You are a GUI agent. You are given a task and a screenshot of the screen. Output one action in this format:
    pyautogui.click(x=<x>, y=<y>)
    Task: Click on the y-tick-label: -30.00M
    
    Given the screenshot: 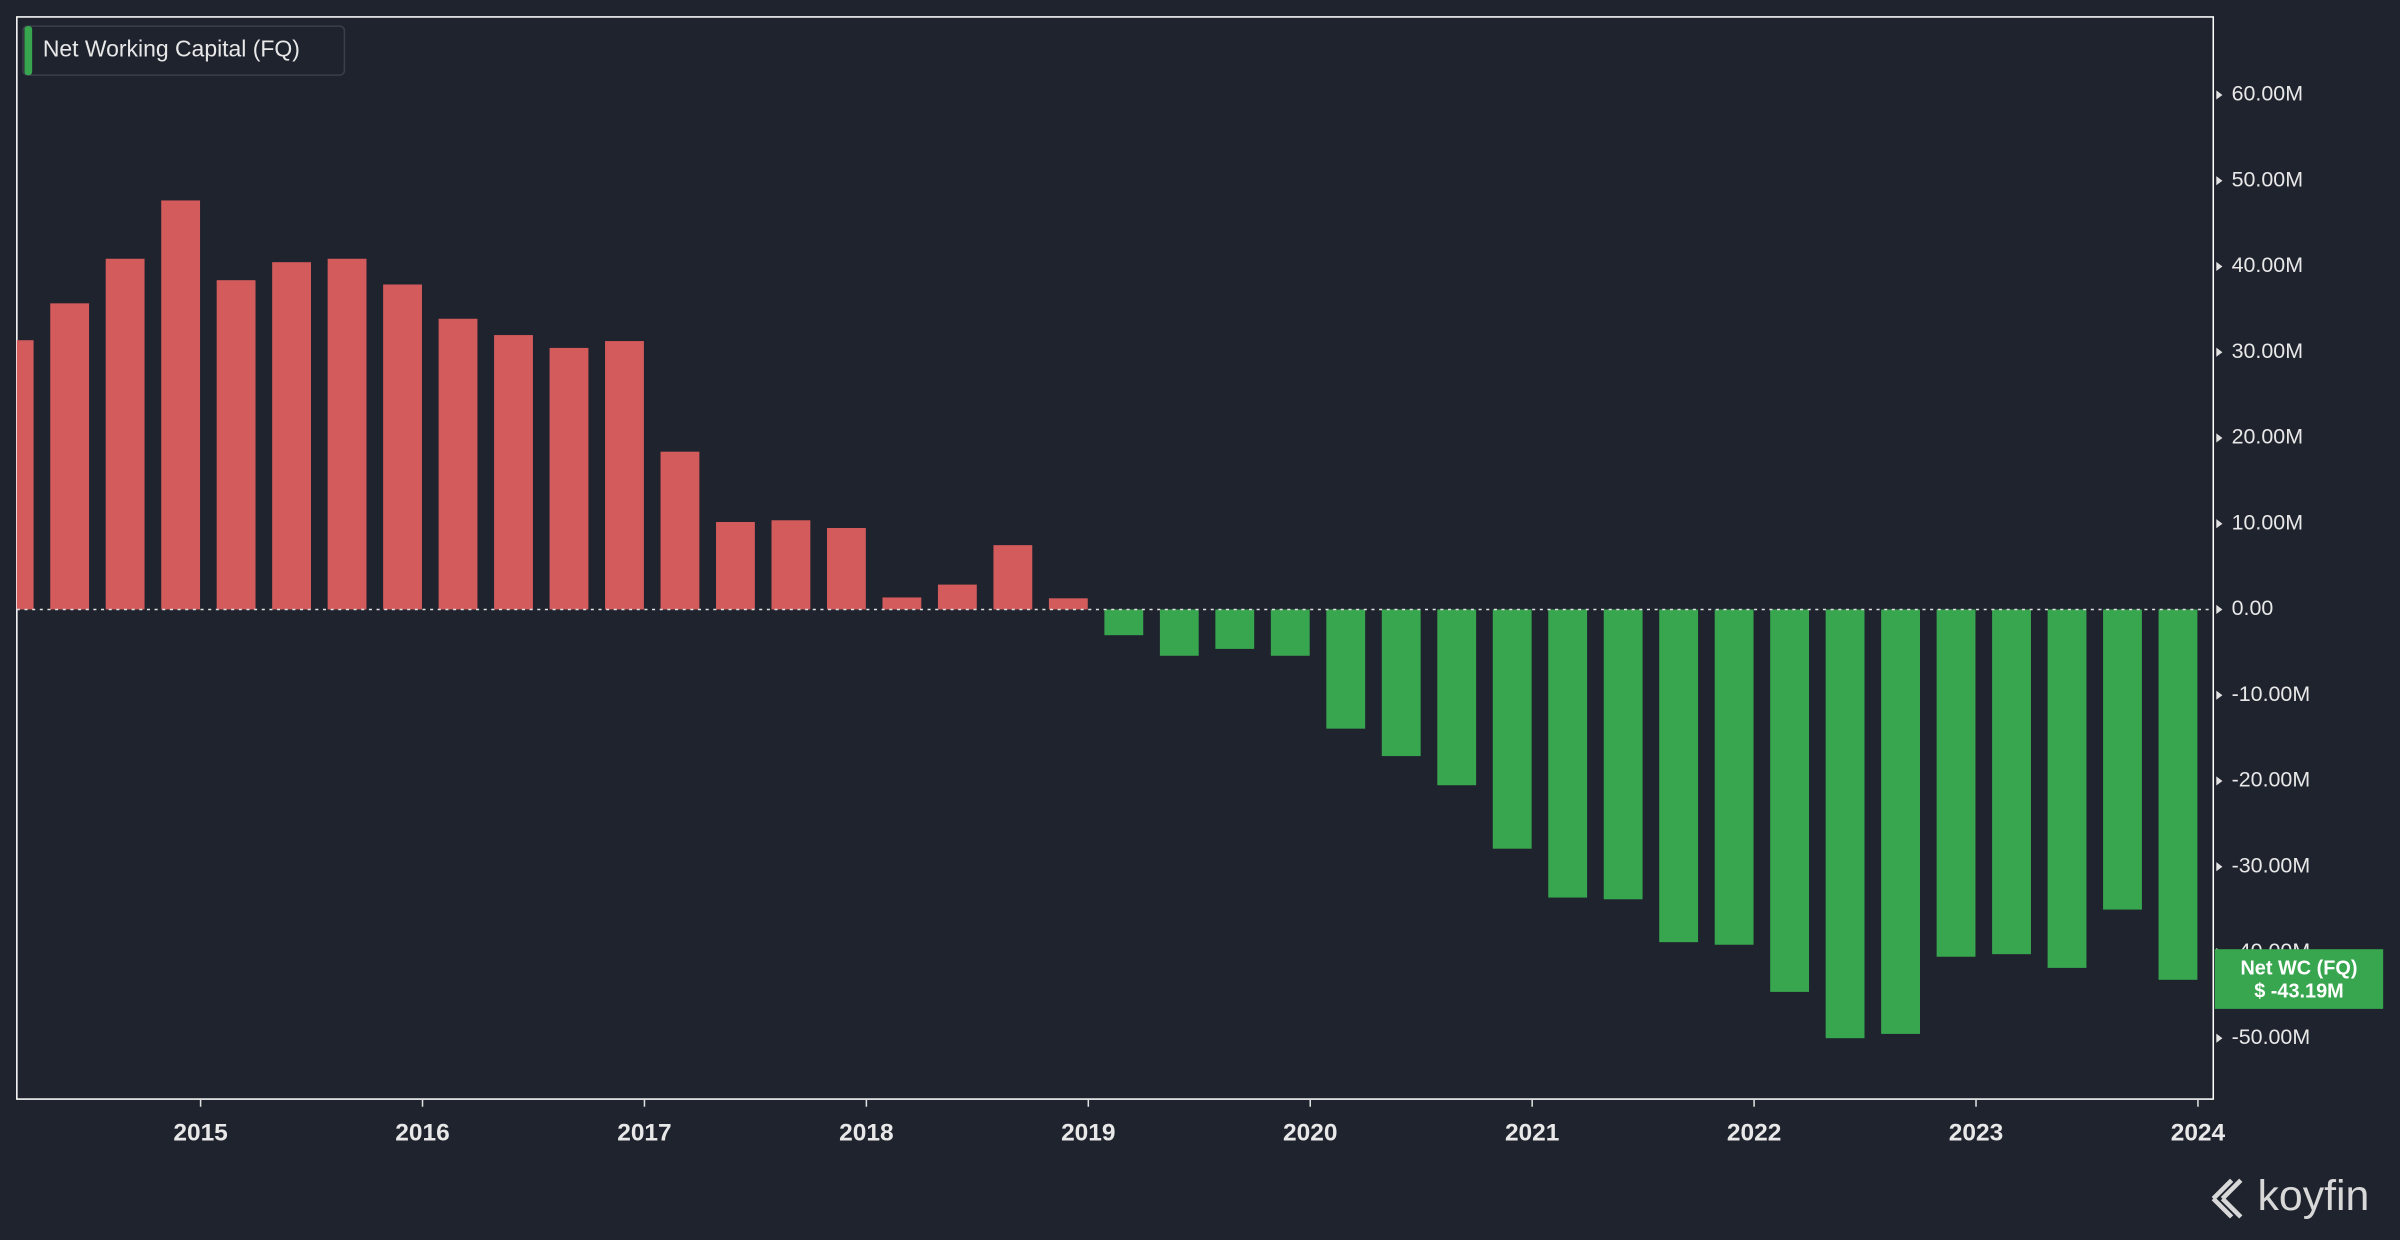 What is the action you would take?
    pyautogui.click(x=2271, y=865)
    